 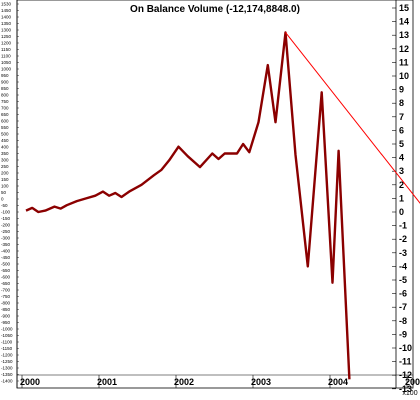 I want to click on left-tick-label: 1050, so click(x=6, y=62).